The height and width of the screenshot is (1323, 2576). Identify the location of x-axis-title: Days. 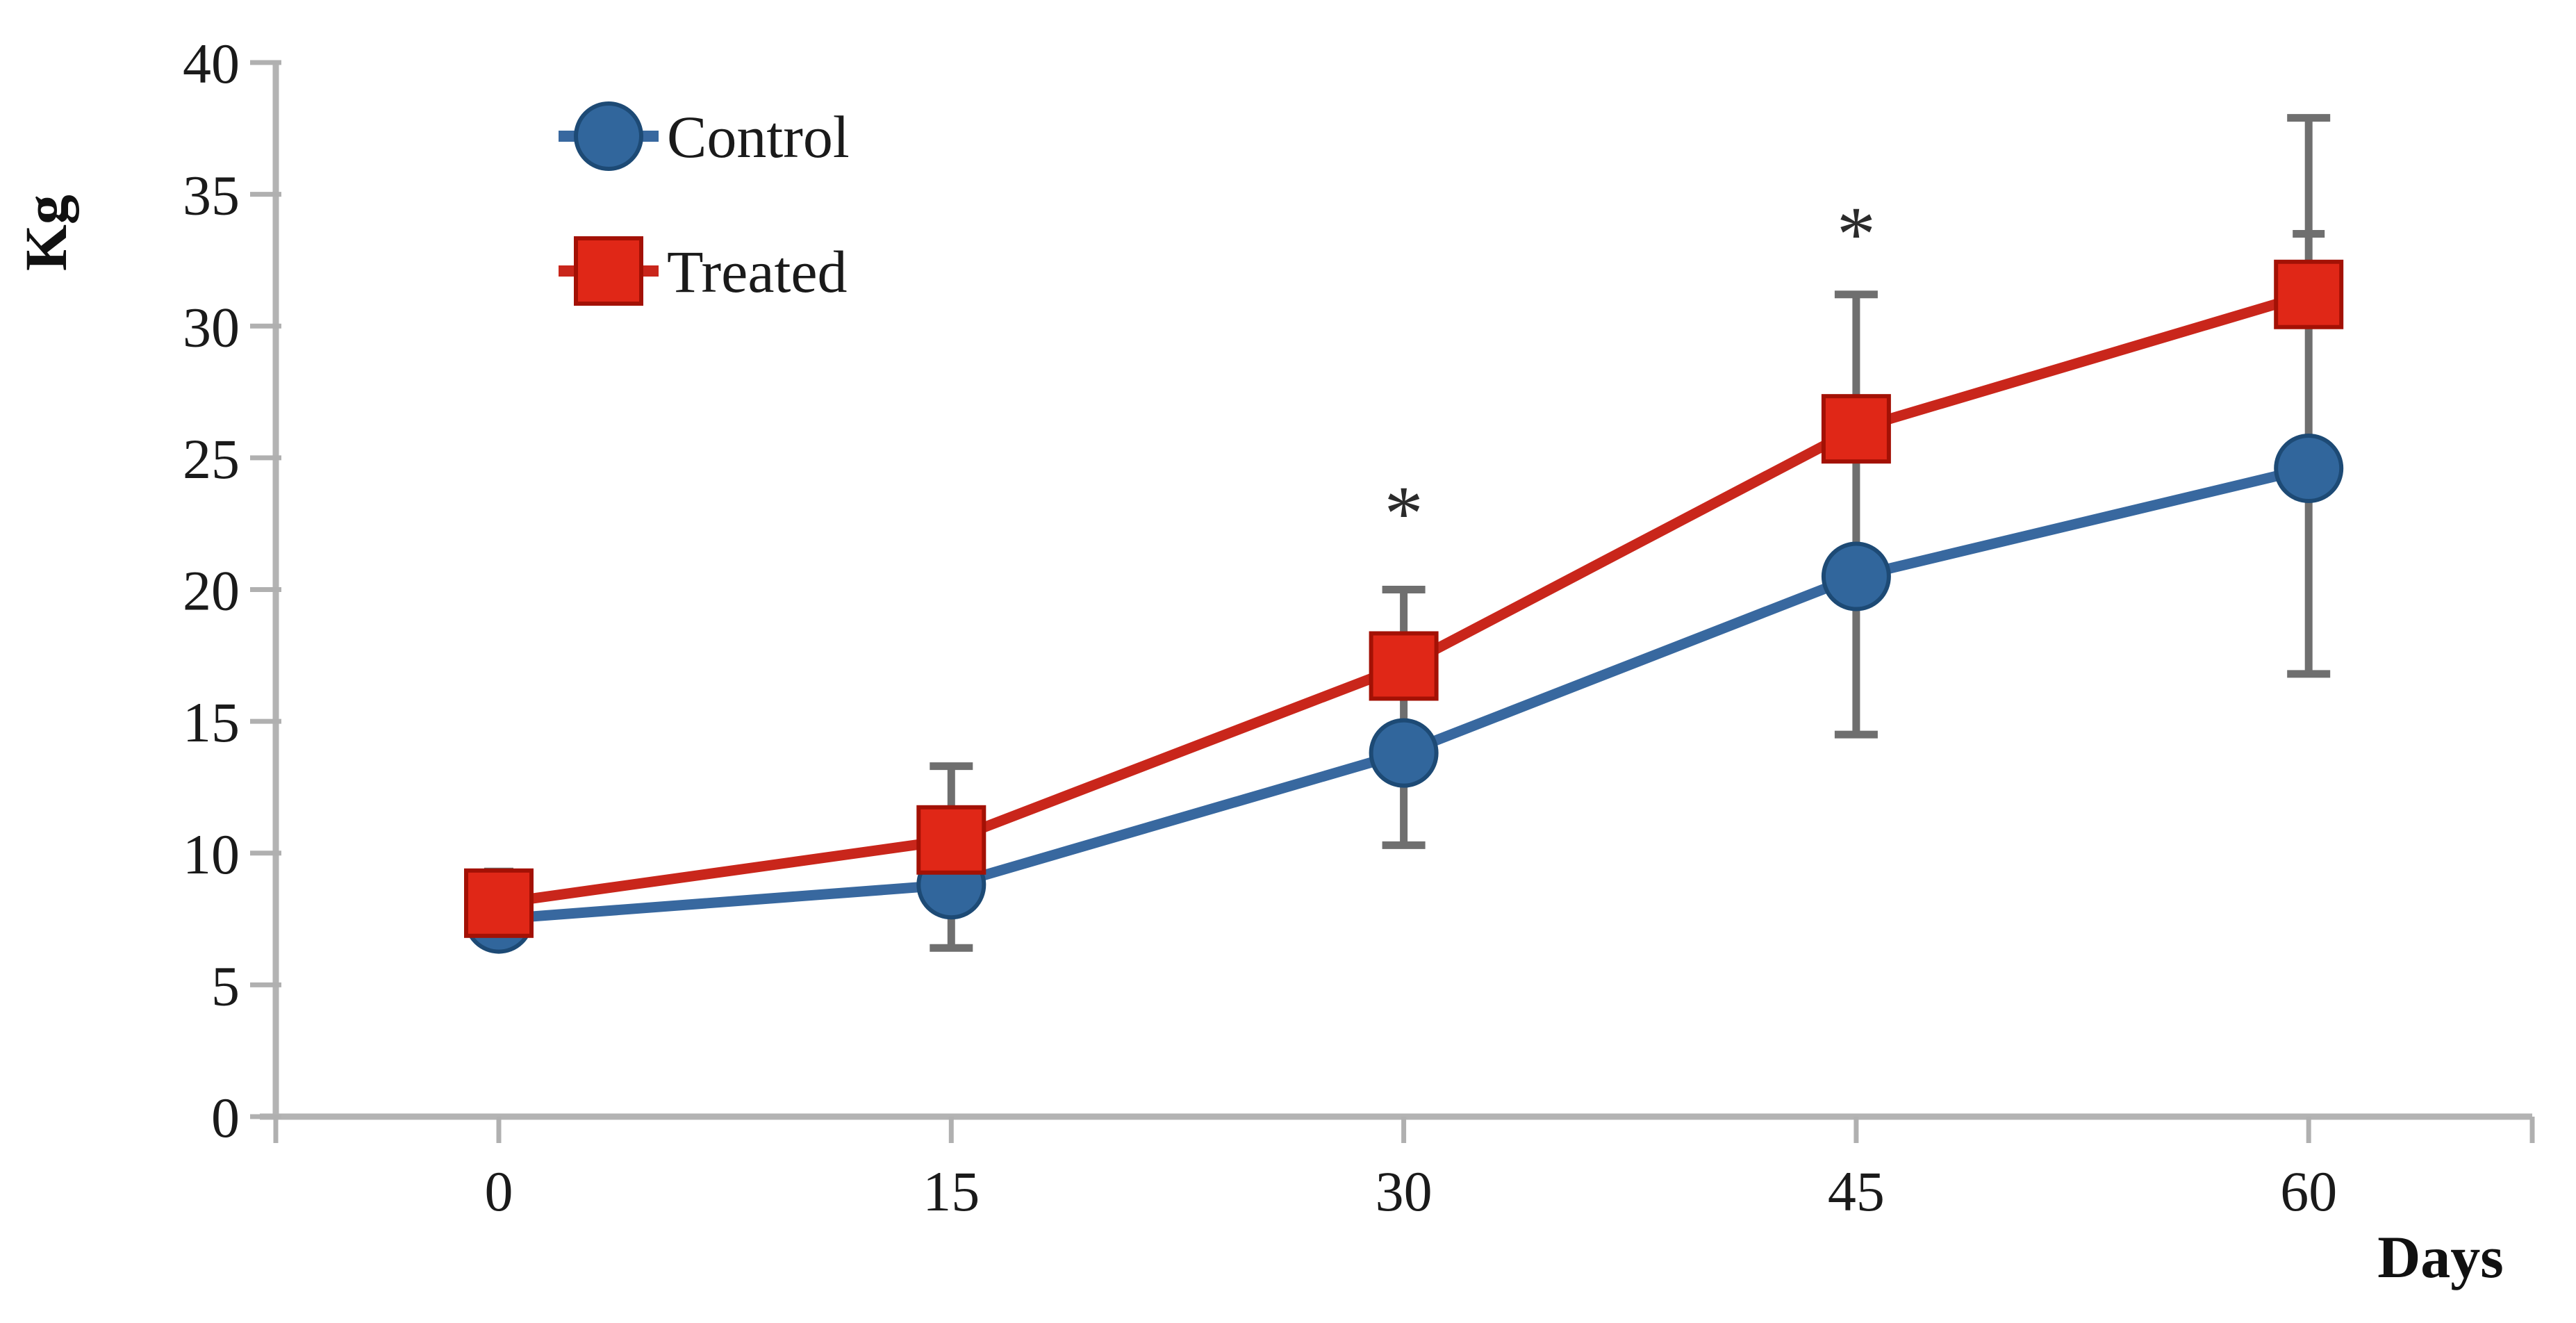
(2441, 1257).